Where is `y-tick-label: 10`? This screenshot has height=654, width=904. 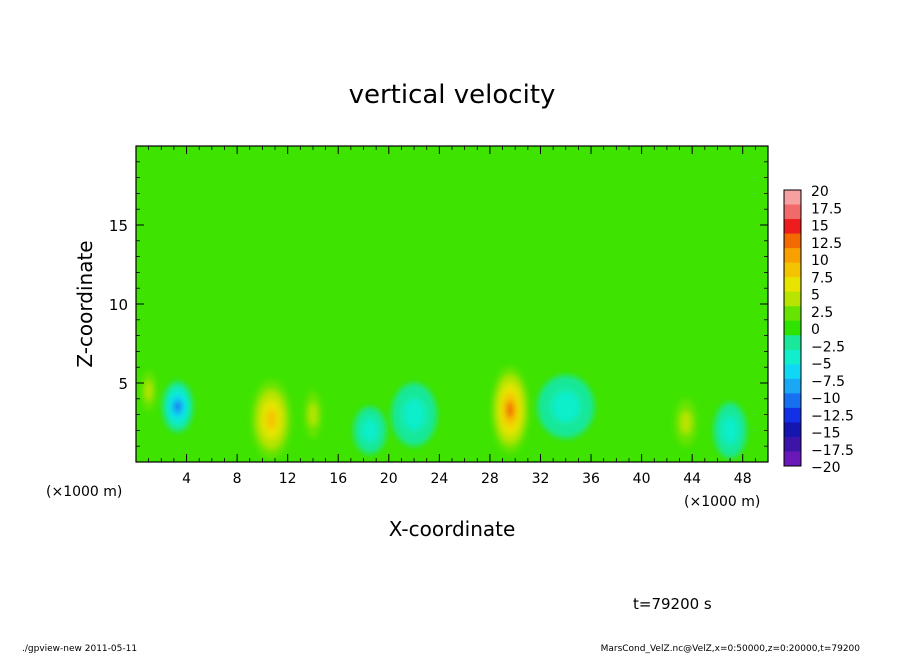
y-tick-label: 10 is located at coordinates (118, 305).